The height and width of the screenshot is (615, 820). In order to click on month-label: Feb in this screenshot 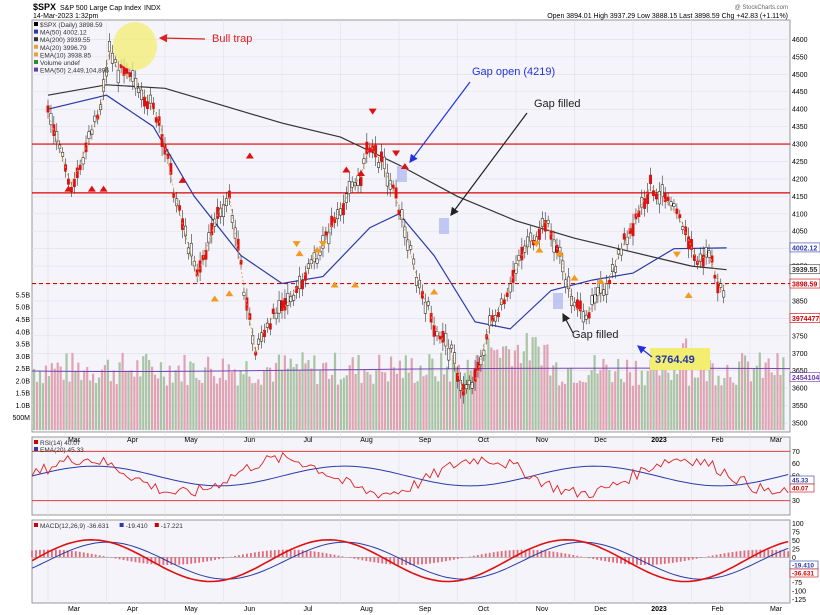, I will do `click(717, 440)`.